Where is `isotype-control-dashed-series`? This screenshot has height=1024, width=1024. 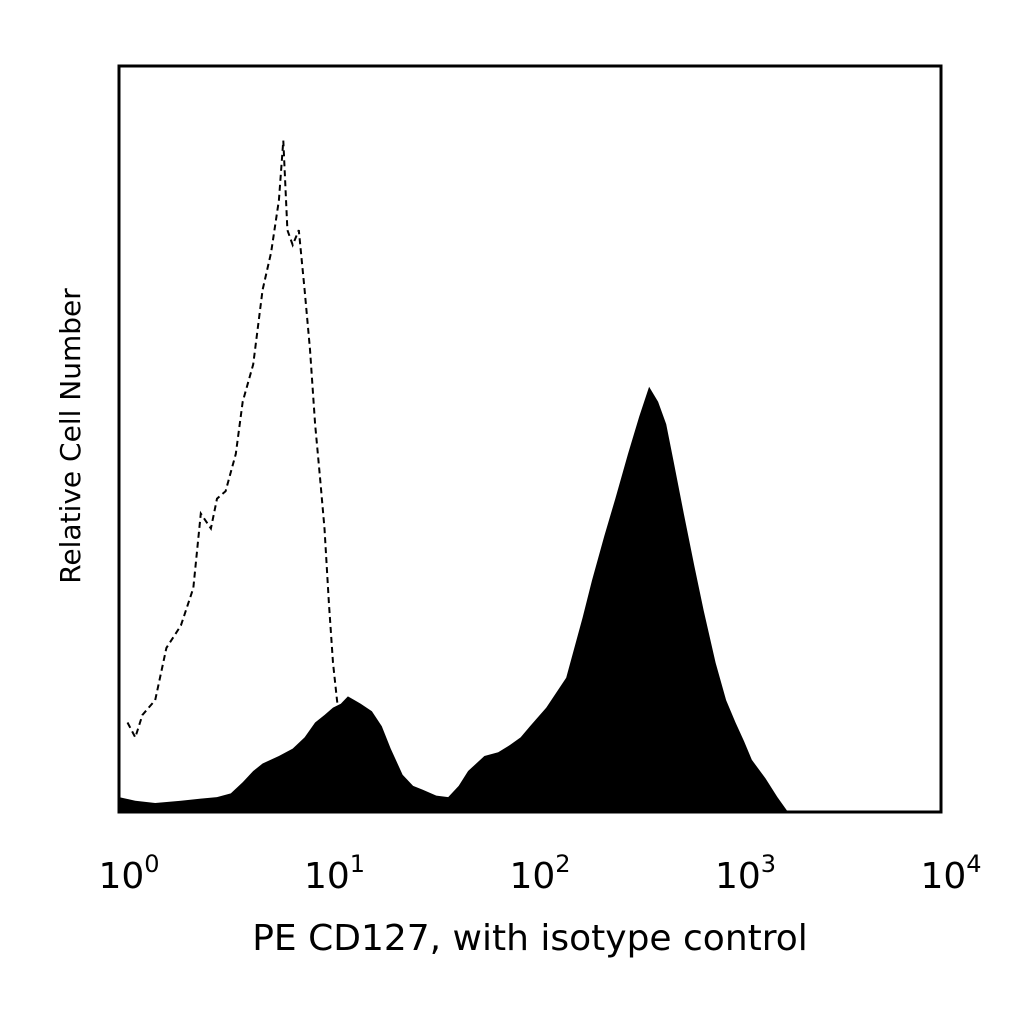 isotype-control-dashed-series is located at coordinates (234, 440).